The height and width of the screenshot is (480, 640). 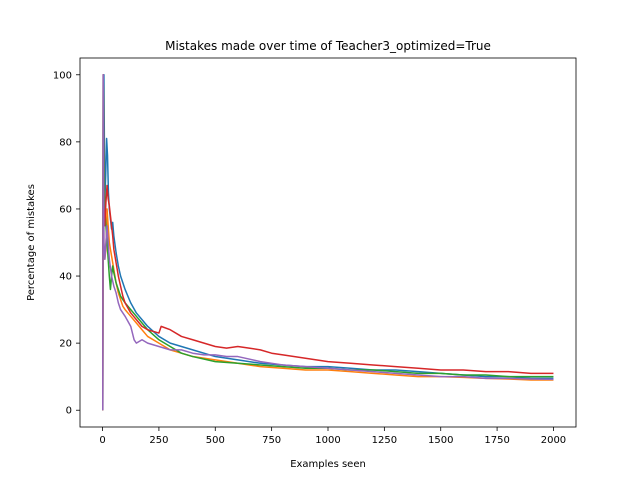 What do you see at coordinates (215, 440) in the screenshot?
I see `x-tick-label: 500` at bounding box center [215, 440].